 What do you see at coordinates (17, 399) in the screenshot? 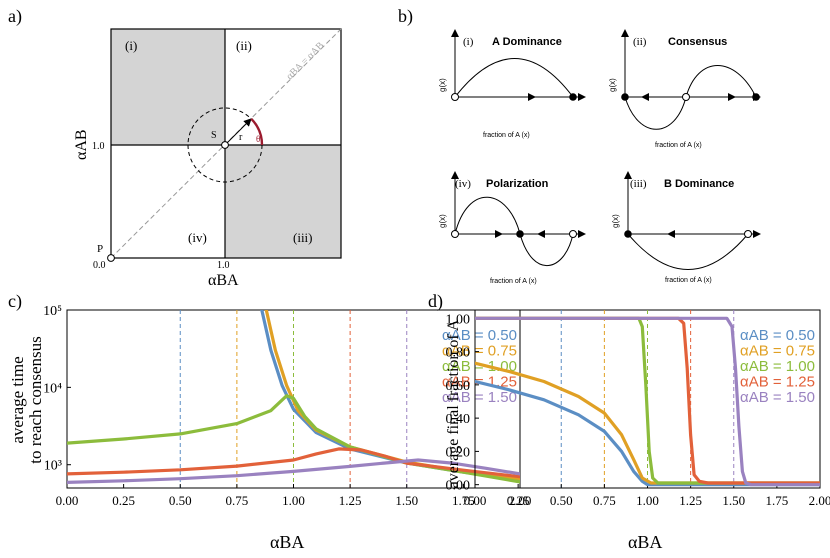
I see `y-axis-label-line1: average time` at bounding box center [17, 399].